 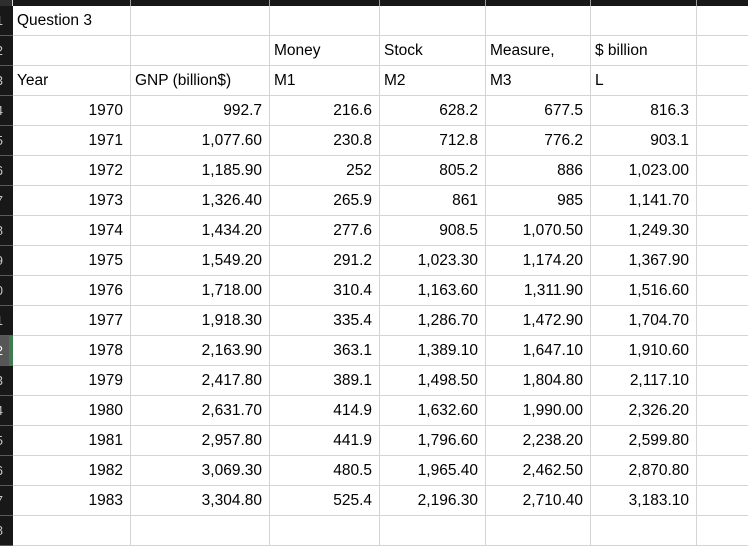 What do you see at coordinates (200, 111) in the screenshot?
I see `cell-gnp: 992.7` at bounding box center [200, 111].